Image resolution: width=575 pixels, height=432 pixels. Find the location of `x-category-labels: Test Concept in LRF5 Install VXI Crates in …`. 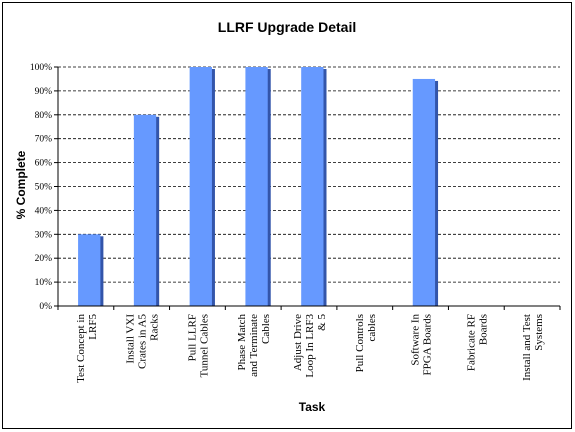

x-category-labels: Test Concept in LRF5 Install VXI Crates in … is located at coordinates (310, 348).